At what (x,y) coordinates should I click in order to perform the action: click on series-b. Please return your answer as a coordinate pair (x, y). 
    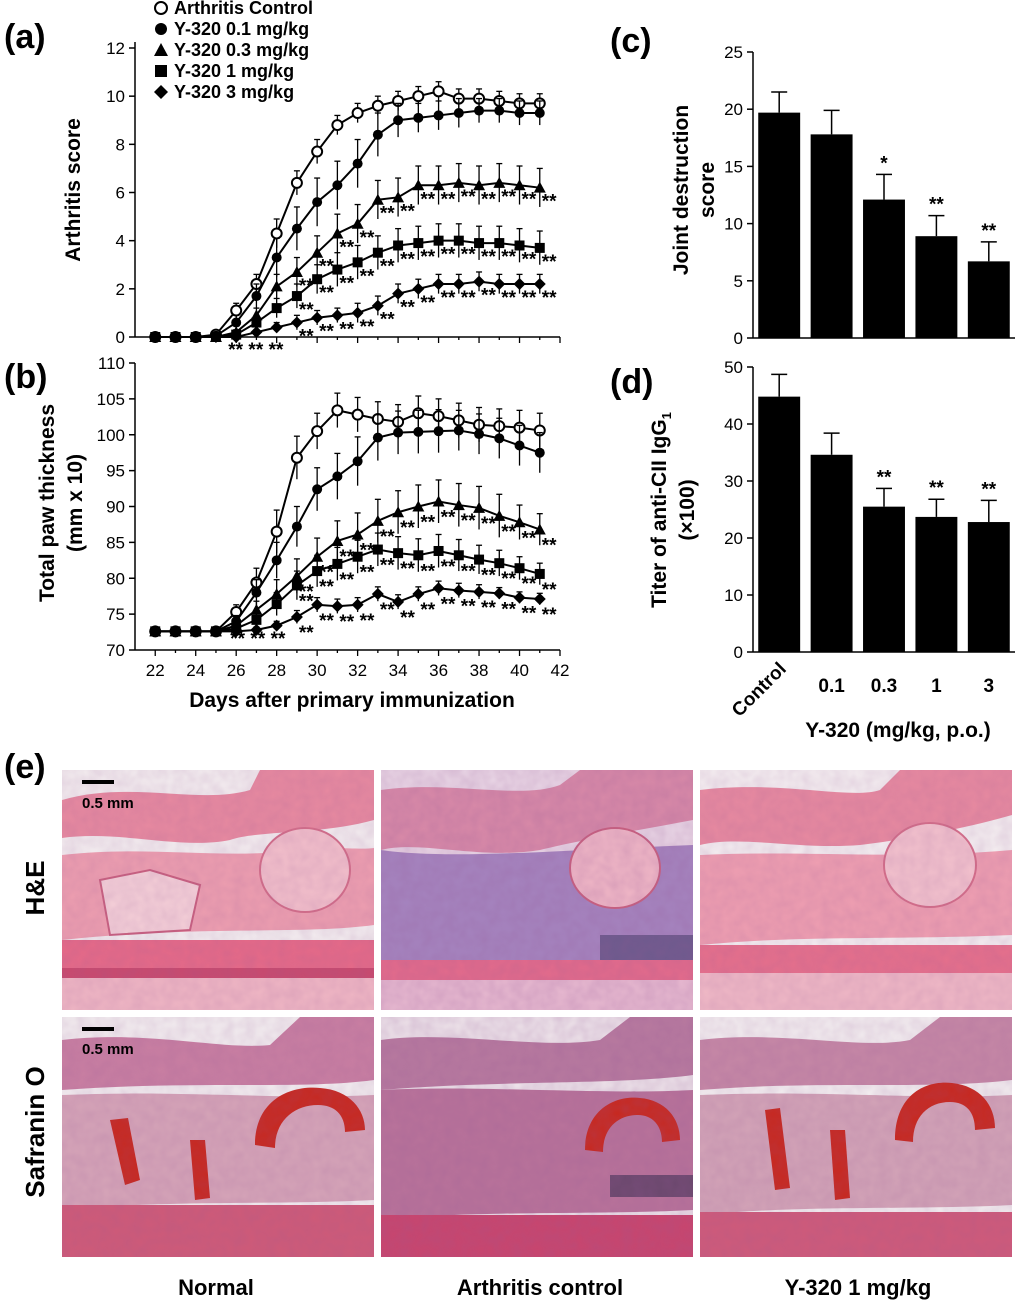
    Looking at the image, I should click on (347, 515).